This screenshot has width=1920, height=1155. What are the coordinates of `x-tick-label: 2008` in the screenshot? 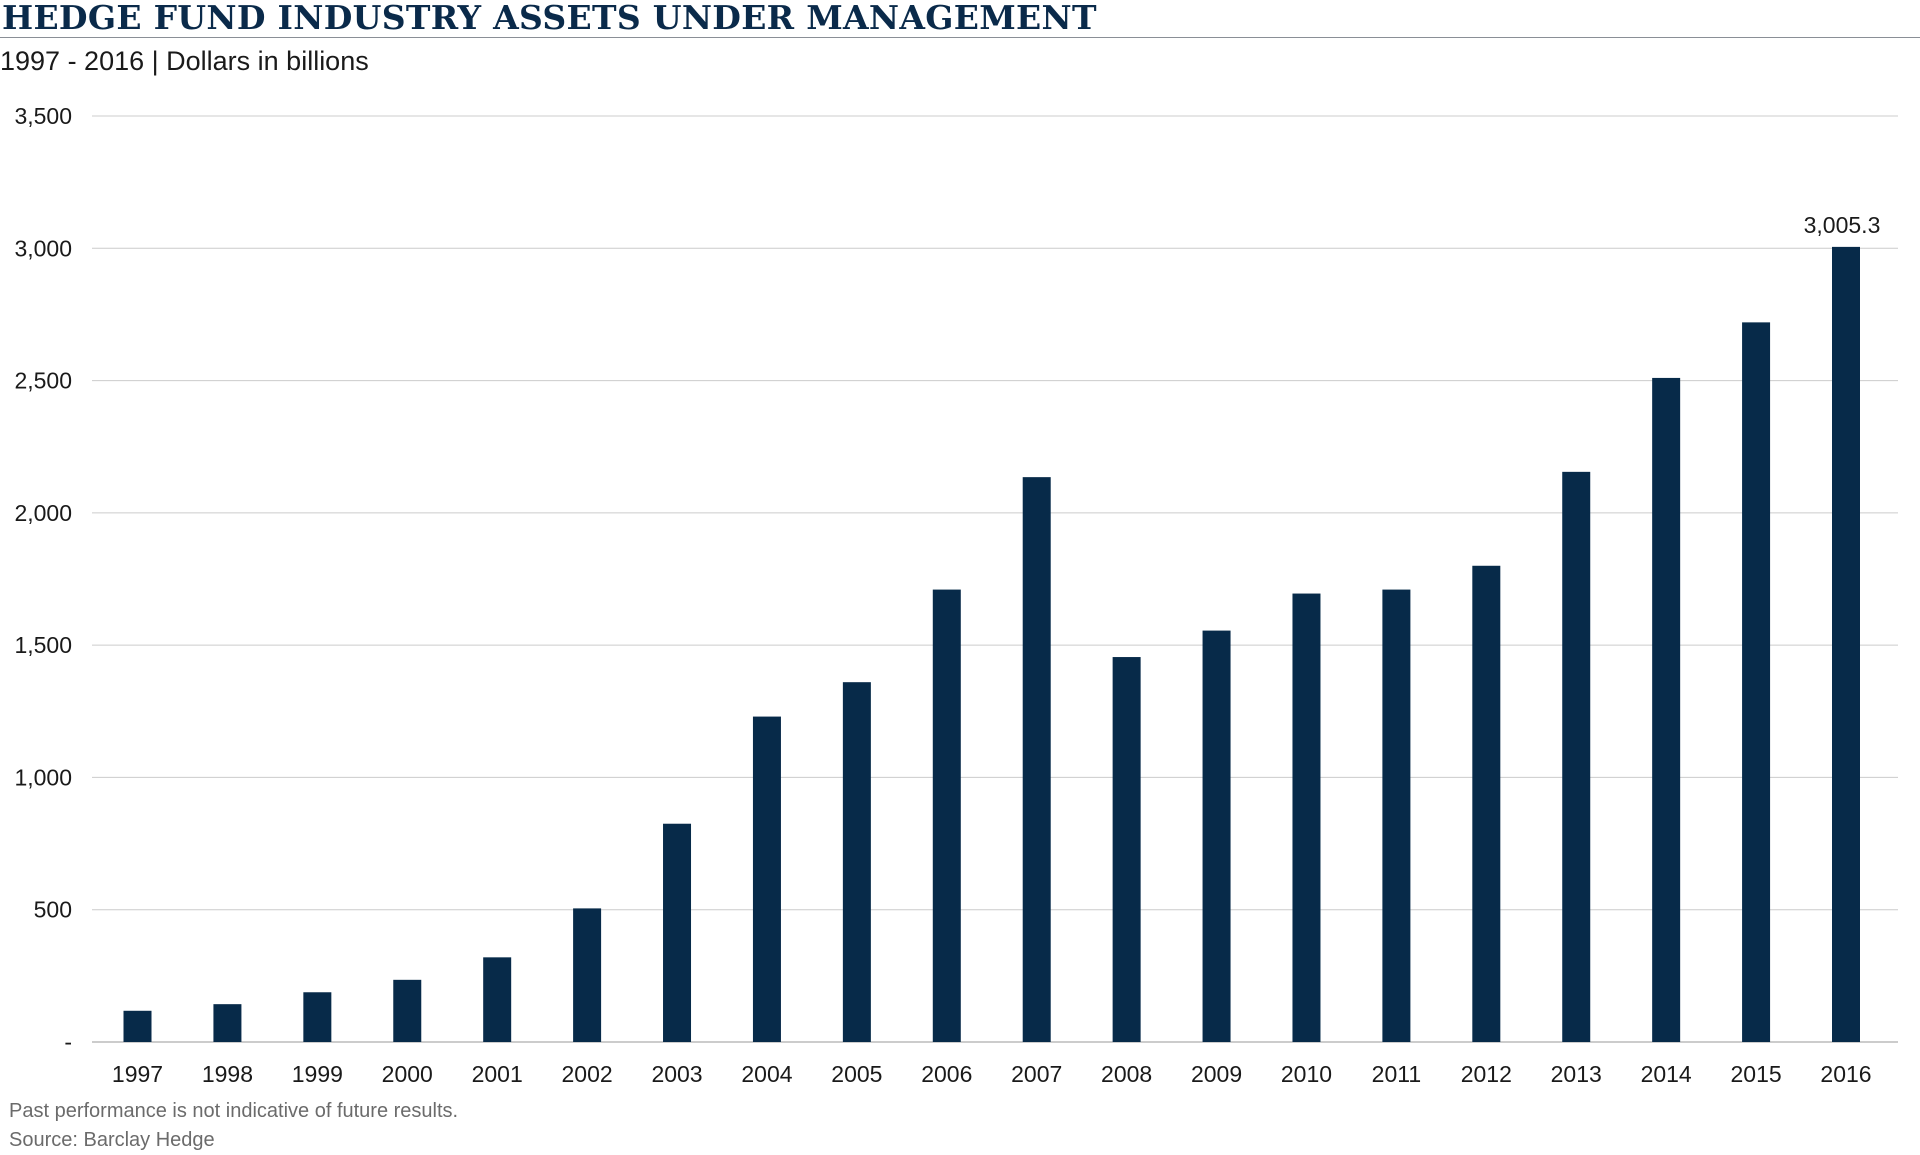 It's located at (1126, 1074).